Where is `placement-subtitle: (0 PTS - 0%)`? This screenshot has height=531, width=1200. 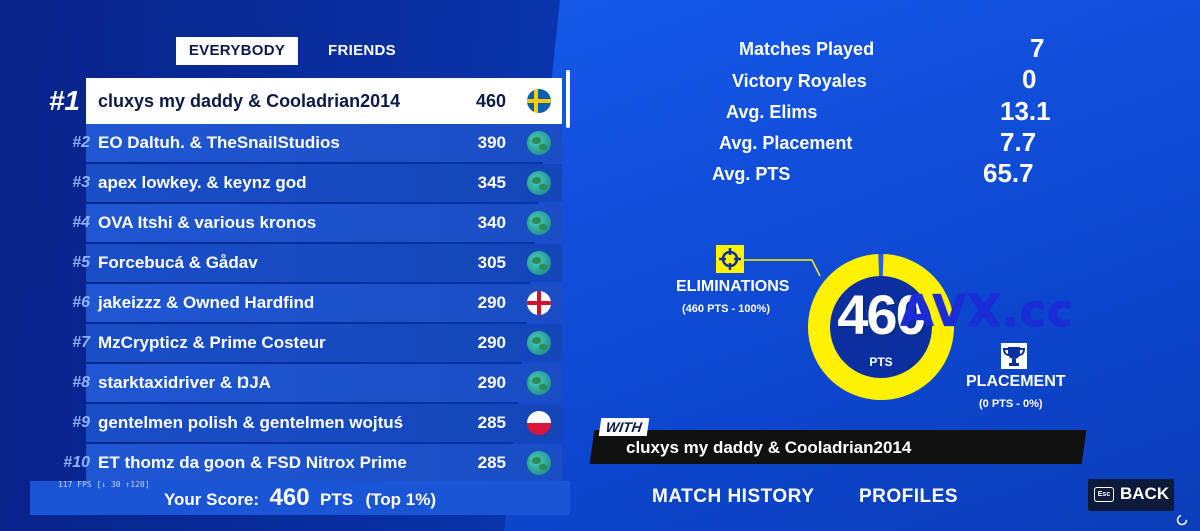 placement-subtitle: (0 PTS - 0%) is located at coordinates (1011, 404).